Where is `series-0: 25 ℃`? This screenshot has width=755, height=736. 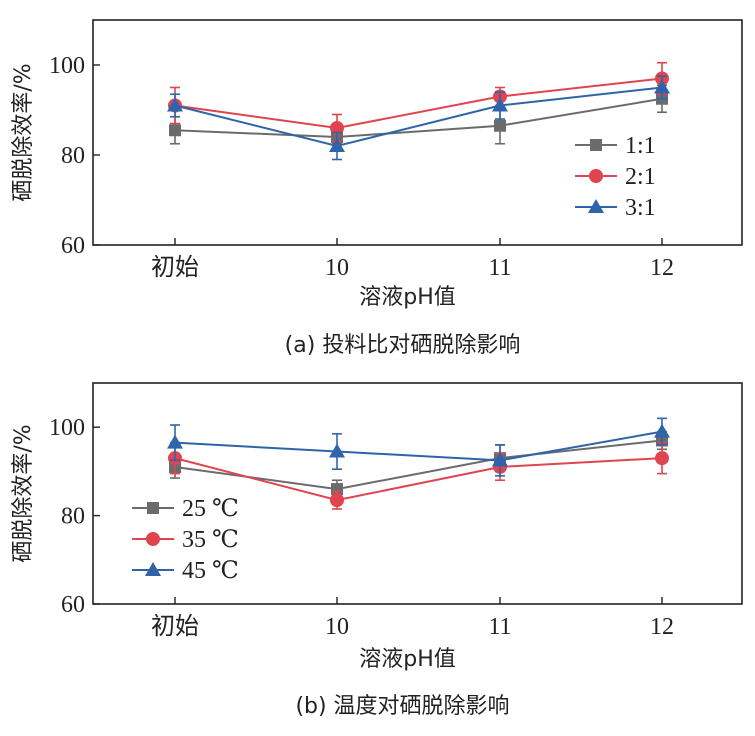
series-0: 25 ℃ is located at coordinates (400, 476).